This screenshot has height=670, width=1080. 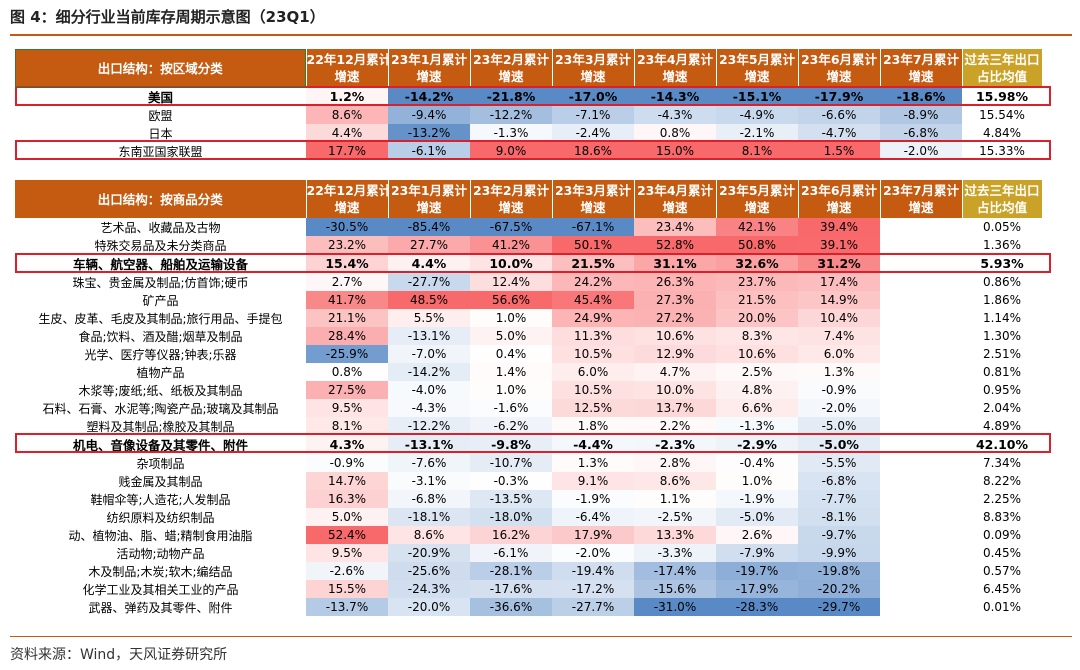 I want to click on growth-cell: -17.4%, so click(x=675, y=571).